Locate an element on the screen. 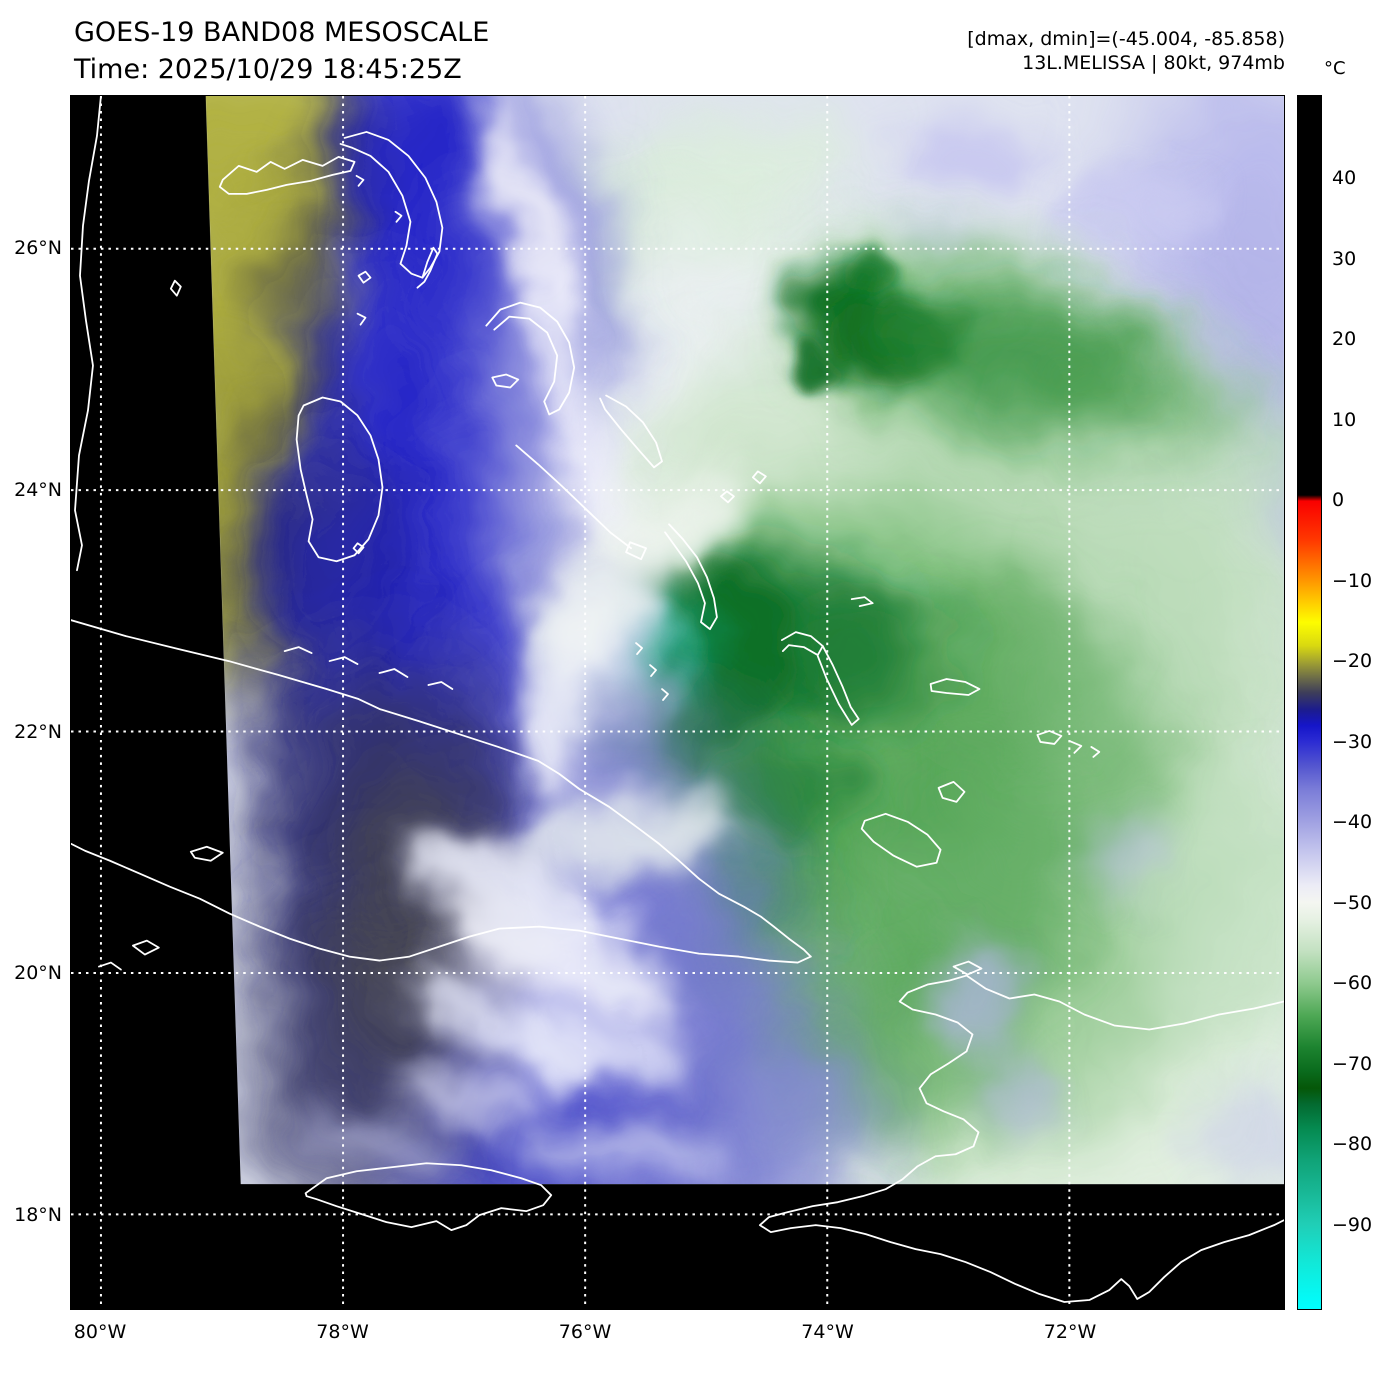 The image size is (1390, 1393). plot-title: GOES-19 BAND08 MESOSCALE is located at coordinates (282, 32).